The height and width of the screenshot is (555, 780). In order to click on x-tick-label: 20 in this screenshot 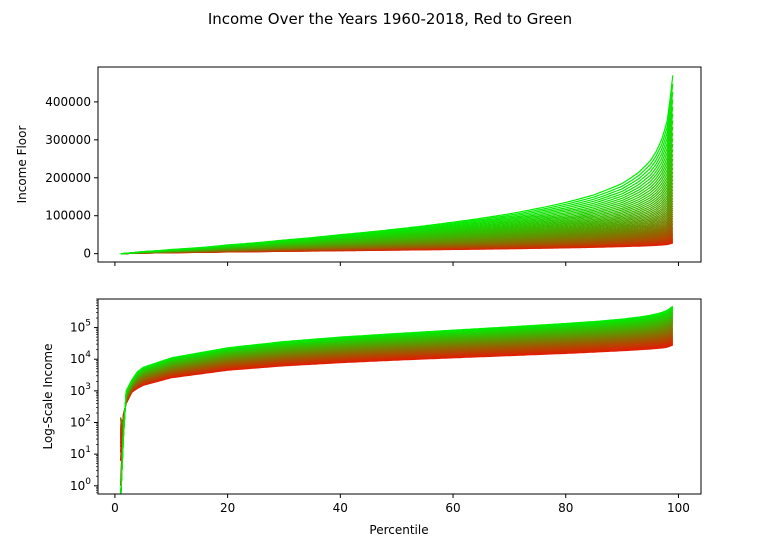, I will do `click(227, 508)`.